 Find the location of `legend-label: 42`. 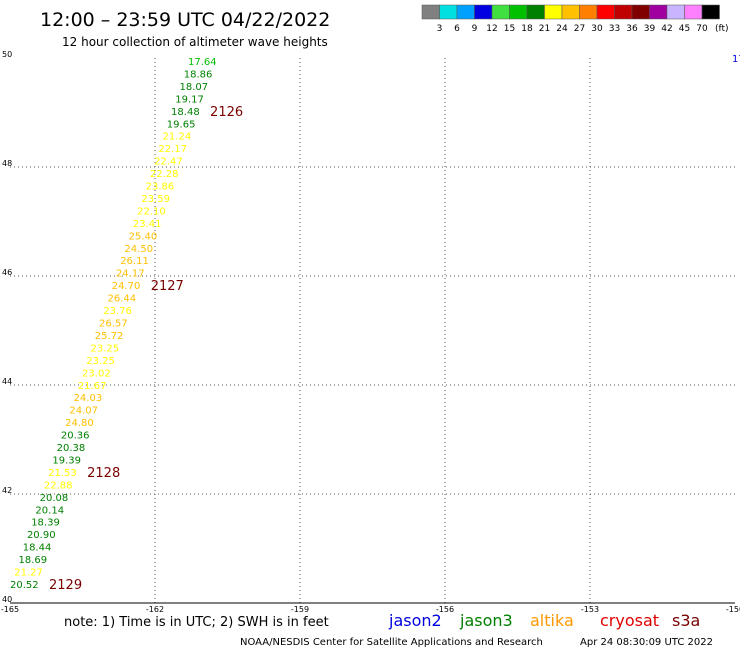

legend-label: 42 is located at coordinates (666, 29).